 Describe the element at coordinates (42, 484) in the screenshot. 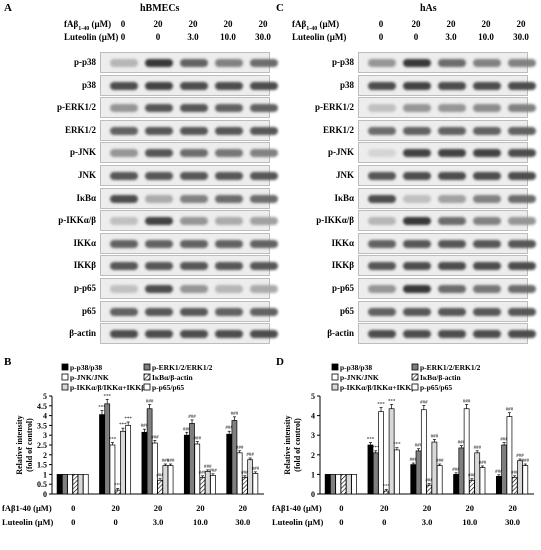

I see `y-tick-label: 0.5` at that location.